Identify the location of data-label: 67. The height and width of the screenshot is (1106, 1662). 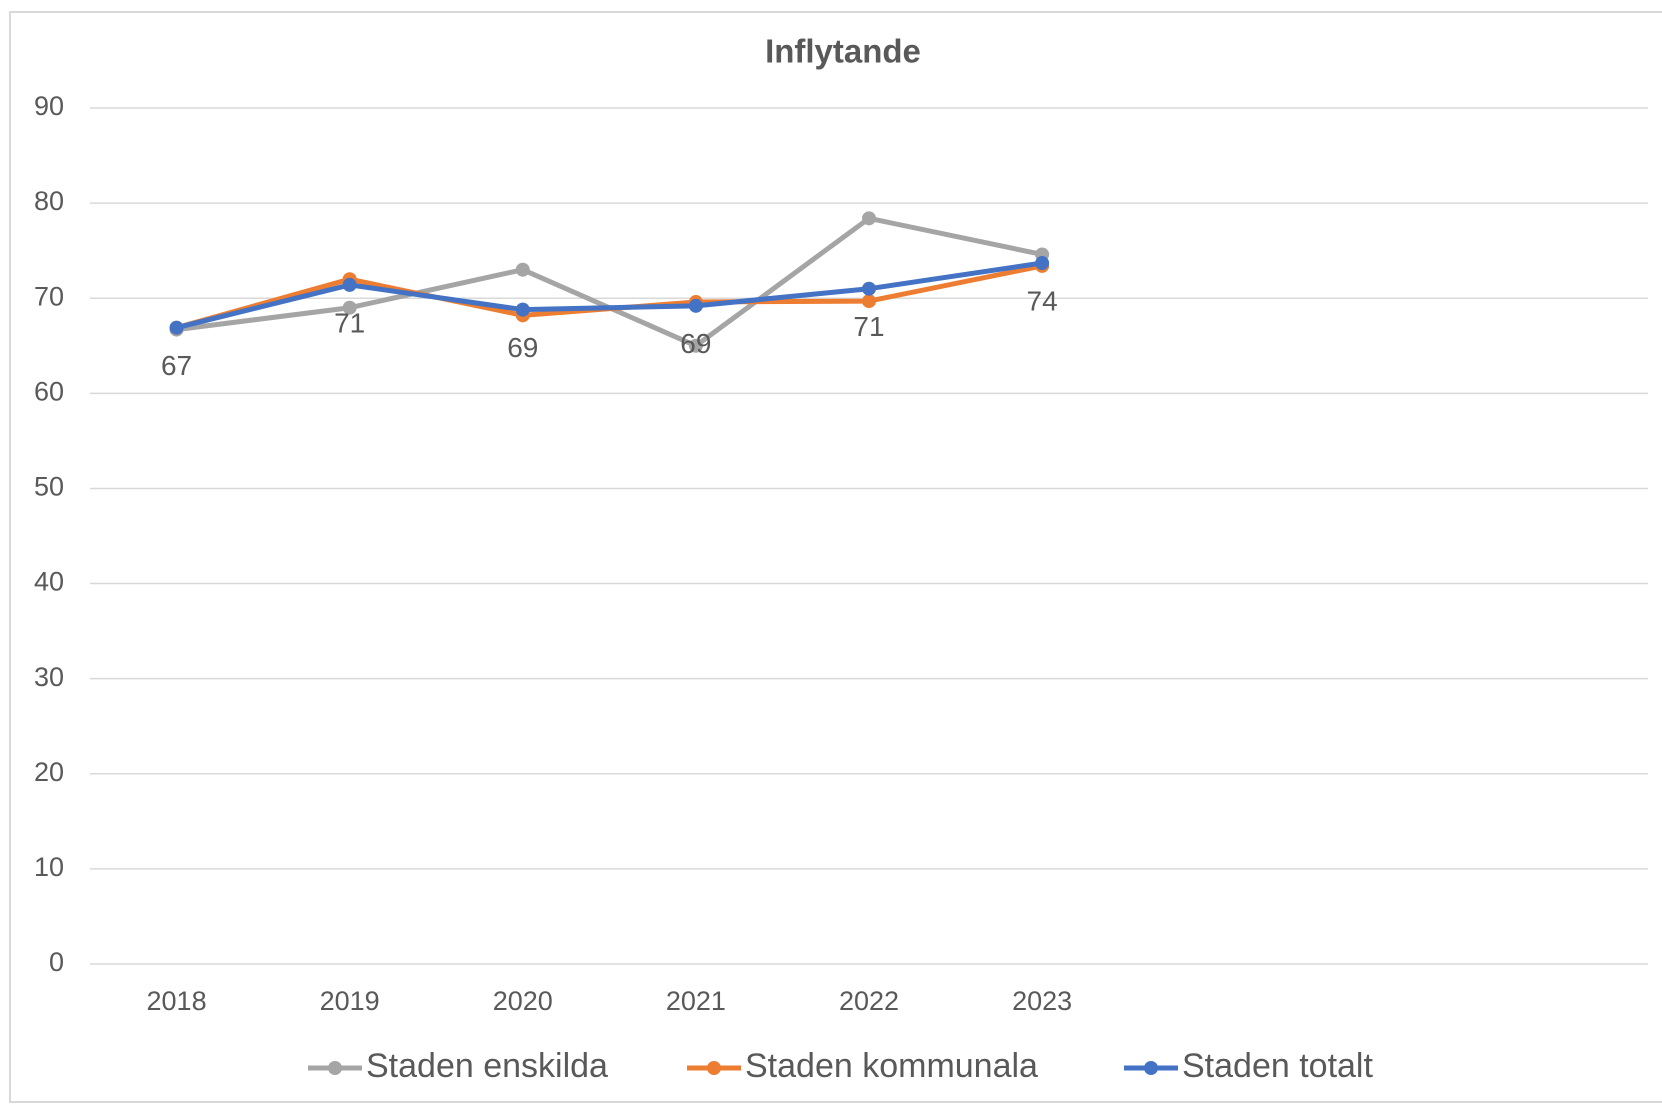
(176, 365).